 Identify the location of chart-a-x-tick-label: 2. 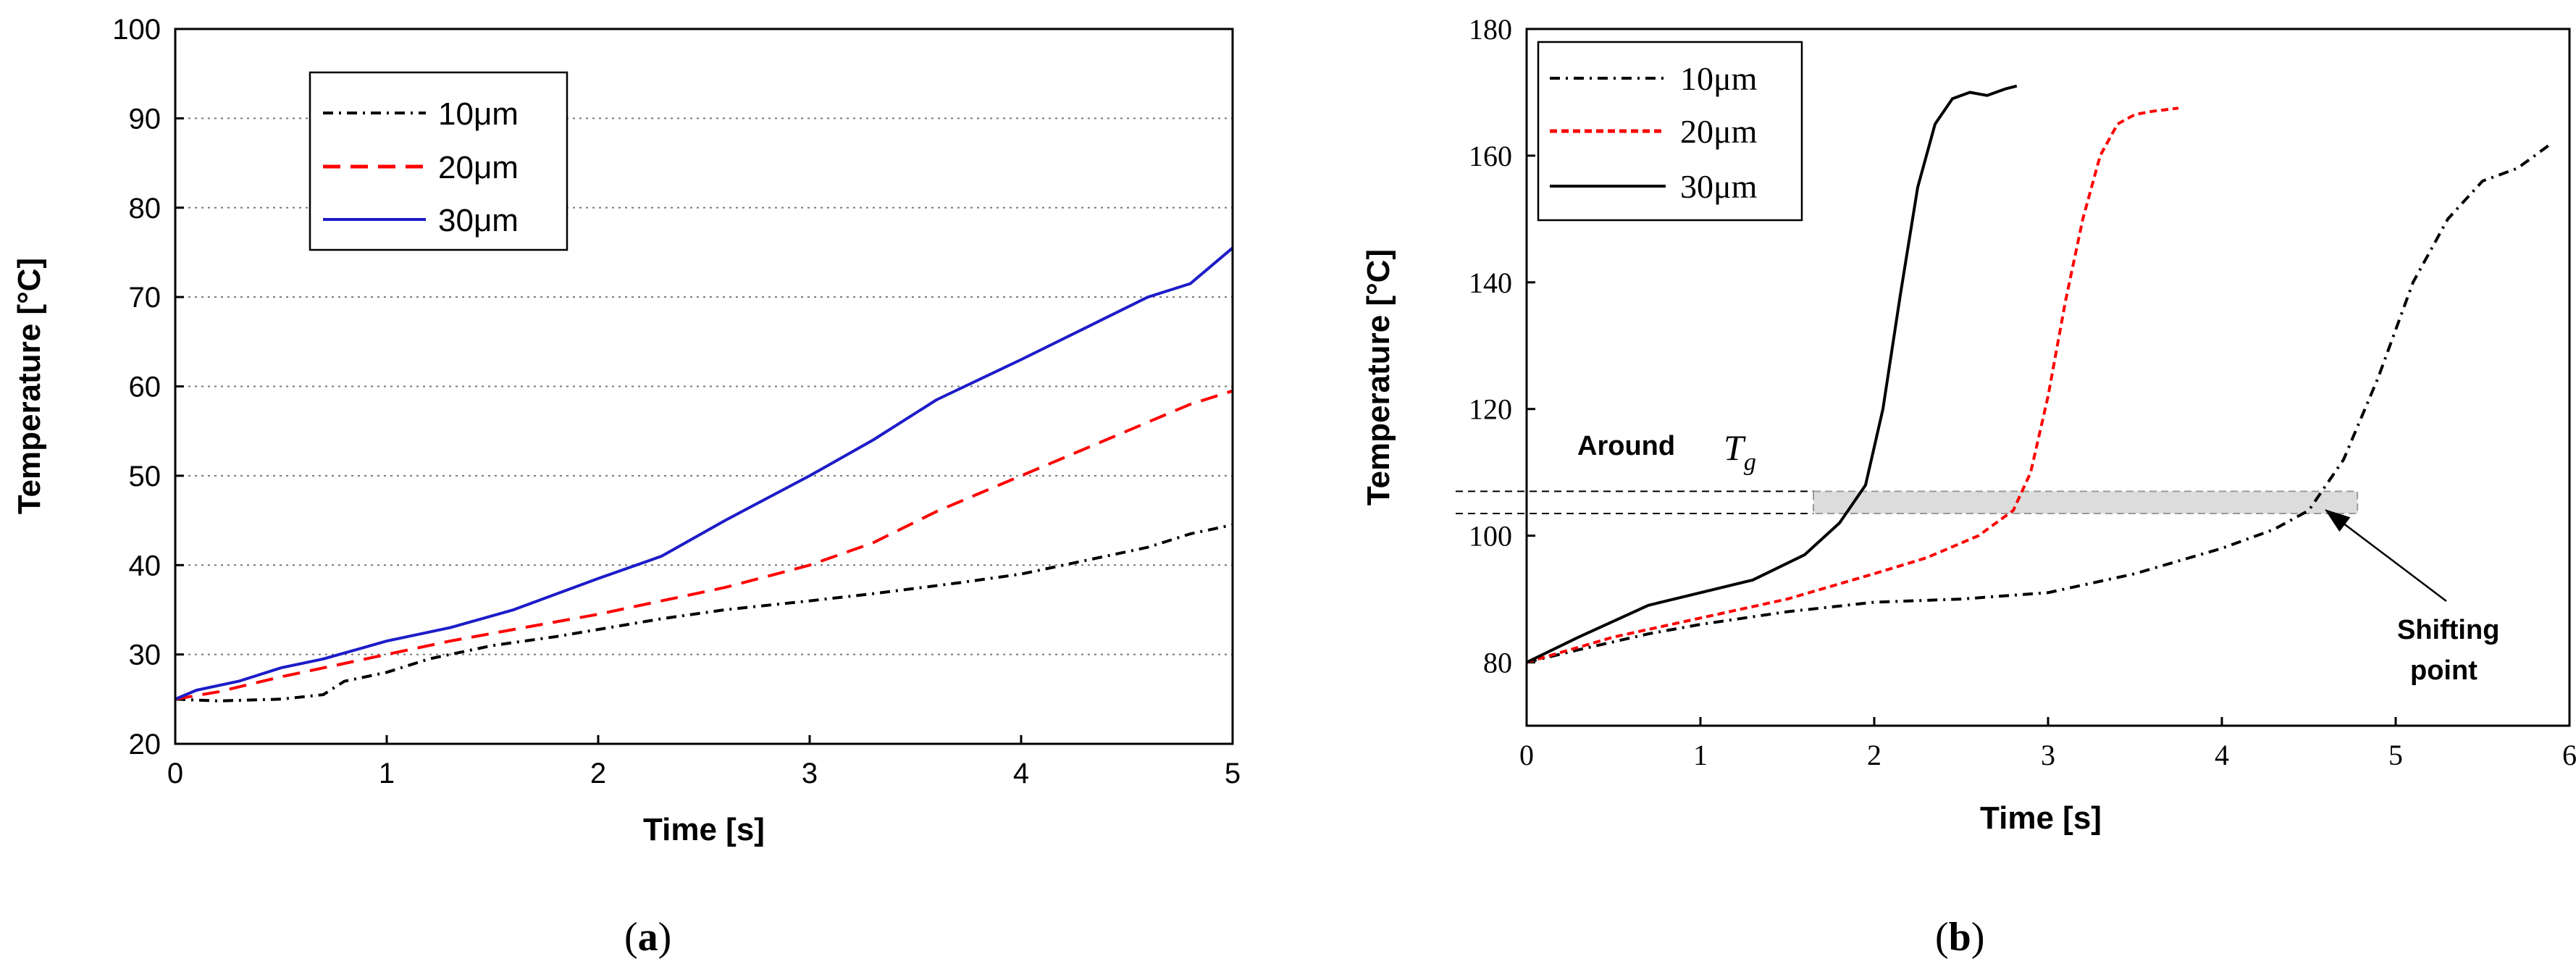
(598, 773).